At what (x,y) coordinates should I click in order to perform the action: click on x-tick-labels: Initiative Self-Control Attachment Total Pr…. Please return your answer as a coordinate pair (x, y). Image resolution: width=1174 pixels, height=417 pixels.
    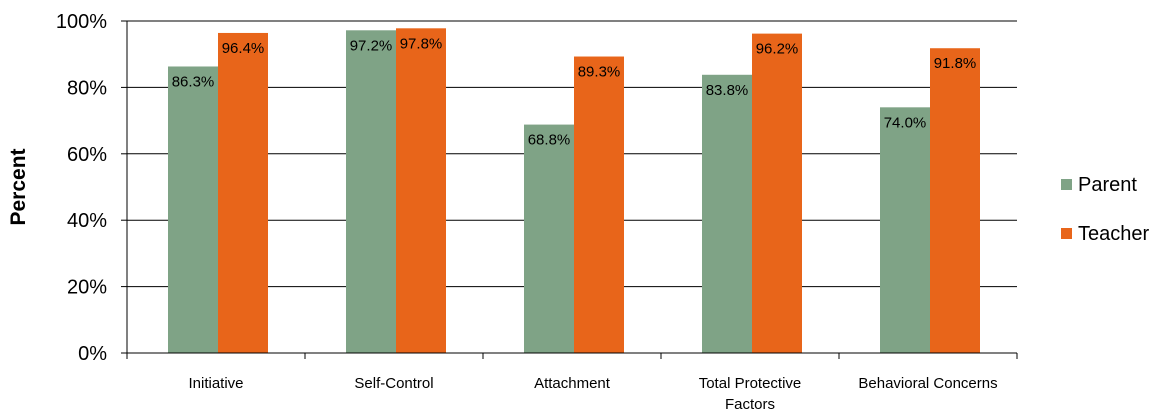
    Looking at the image, I should click on (592, 394).